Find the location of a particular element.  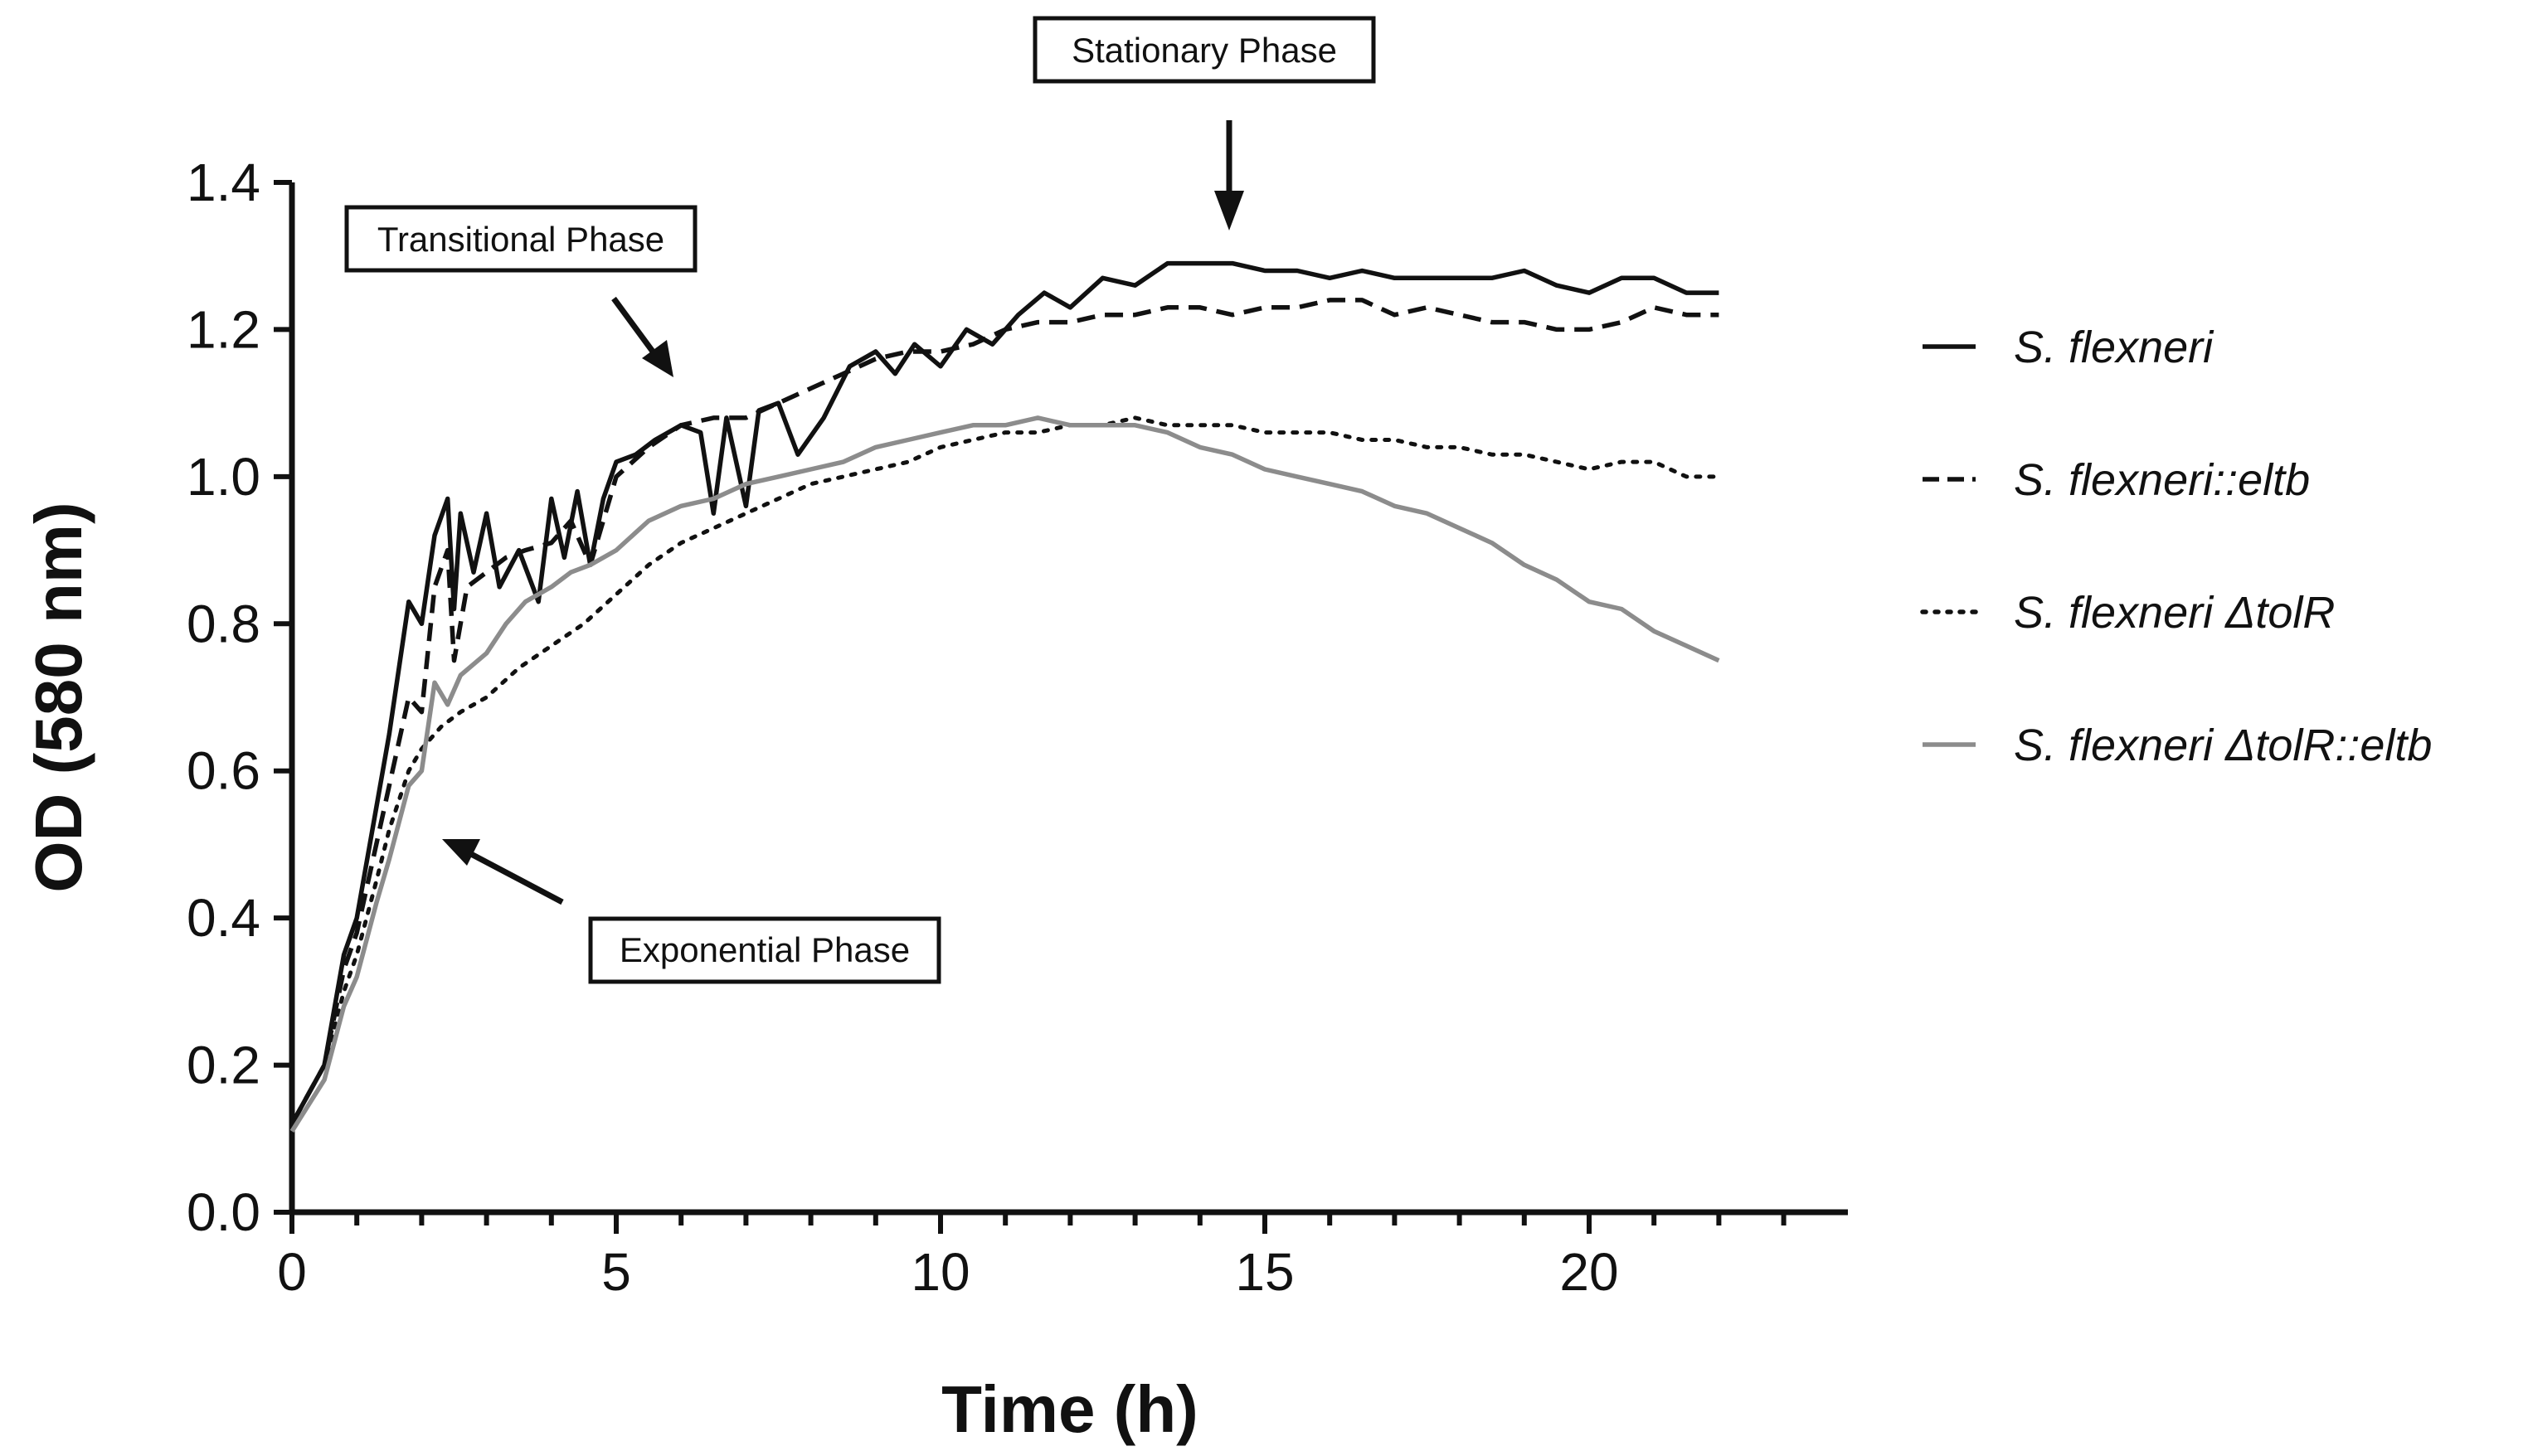

y-tick-label: 1.2 is located at coordinates (223, 329).